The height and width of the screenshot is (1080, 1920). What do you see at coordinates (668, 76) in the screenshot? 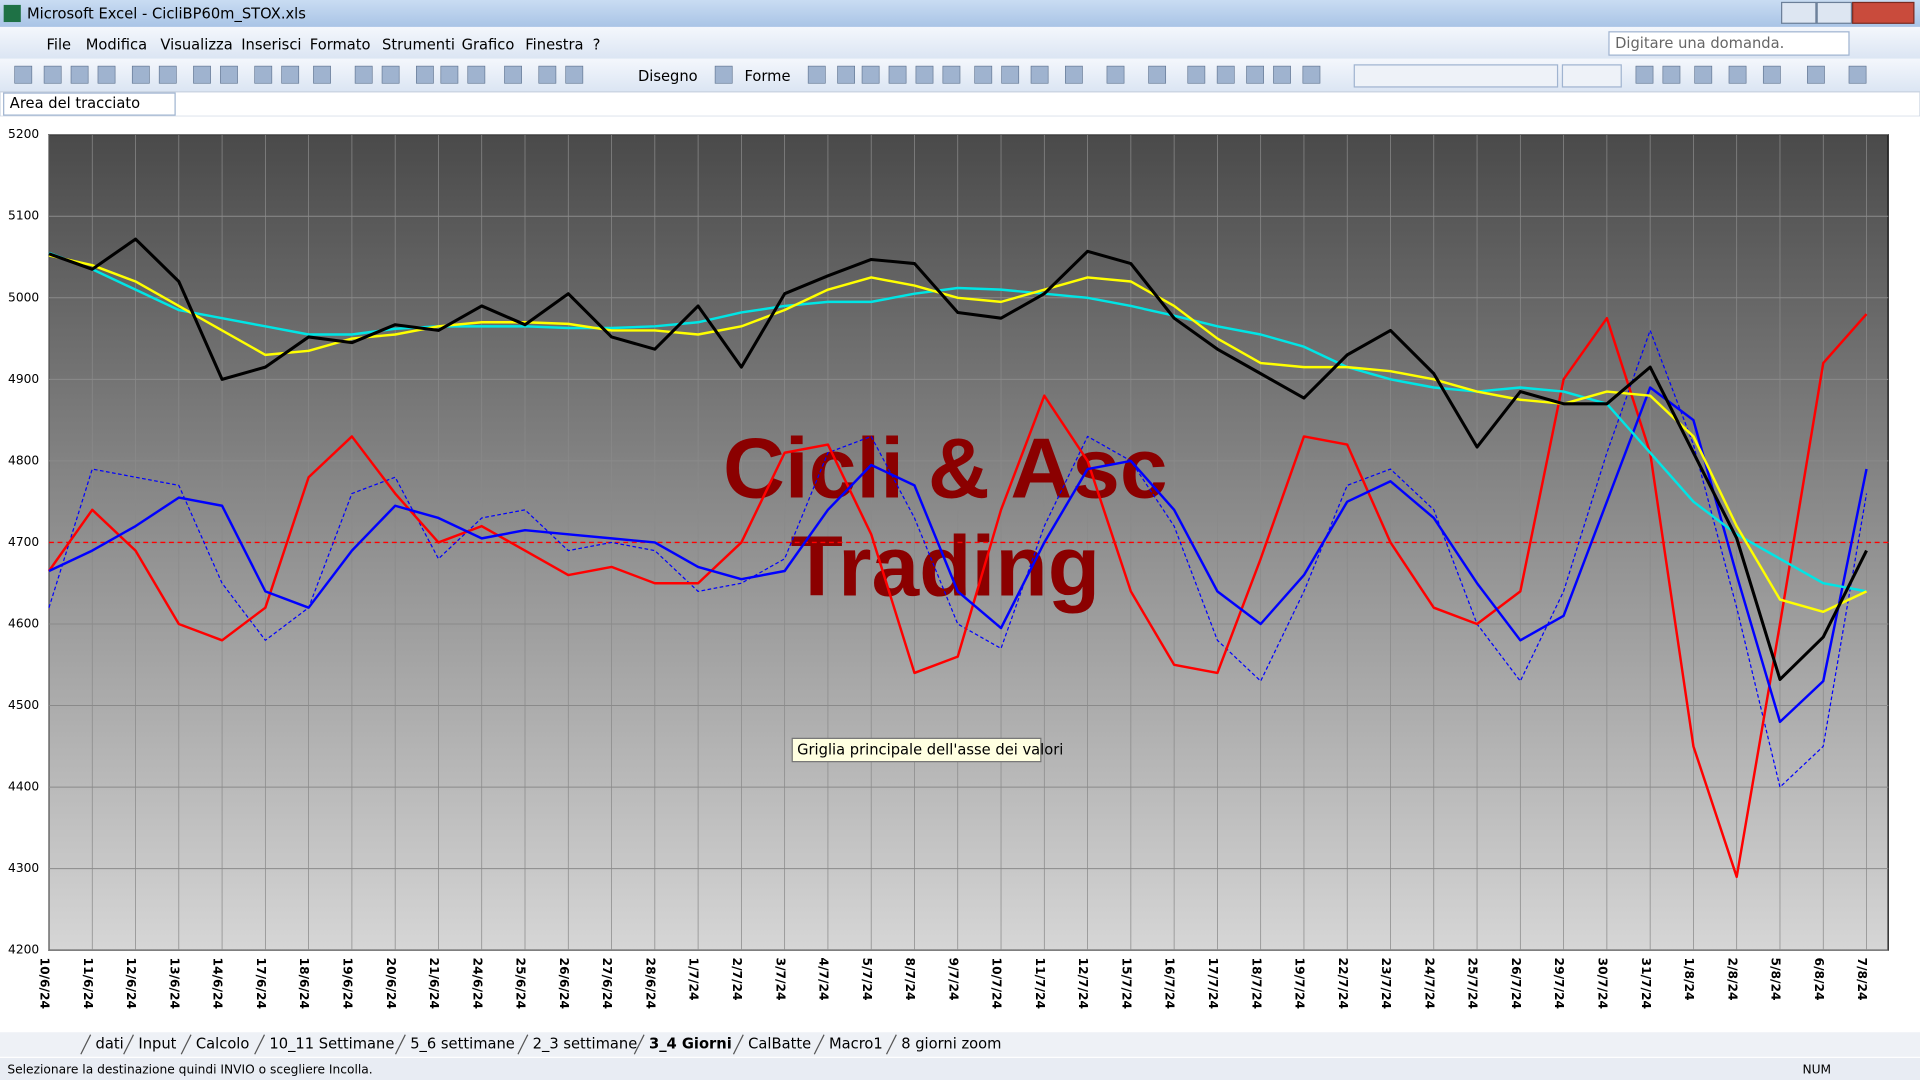
I see `draw-menu: Disegno` at bounding box center [668, 76].